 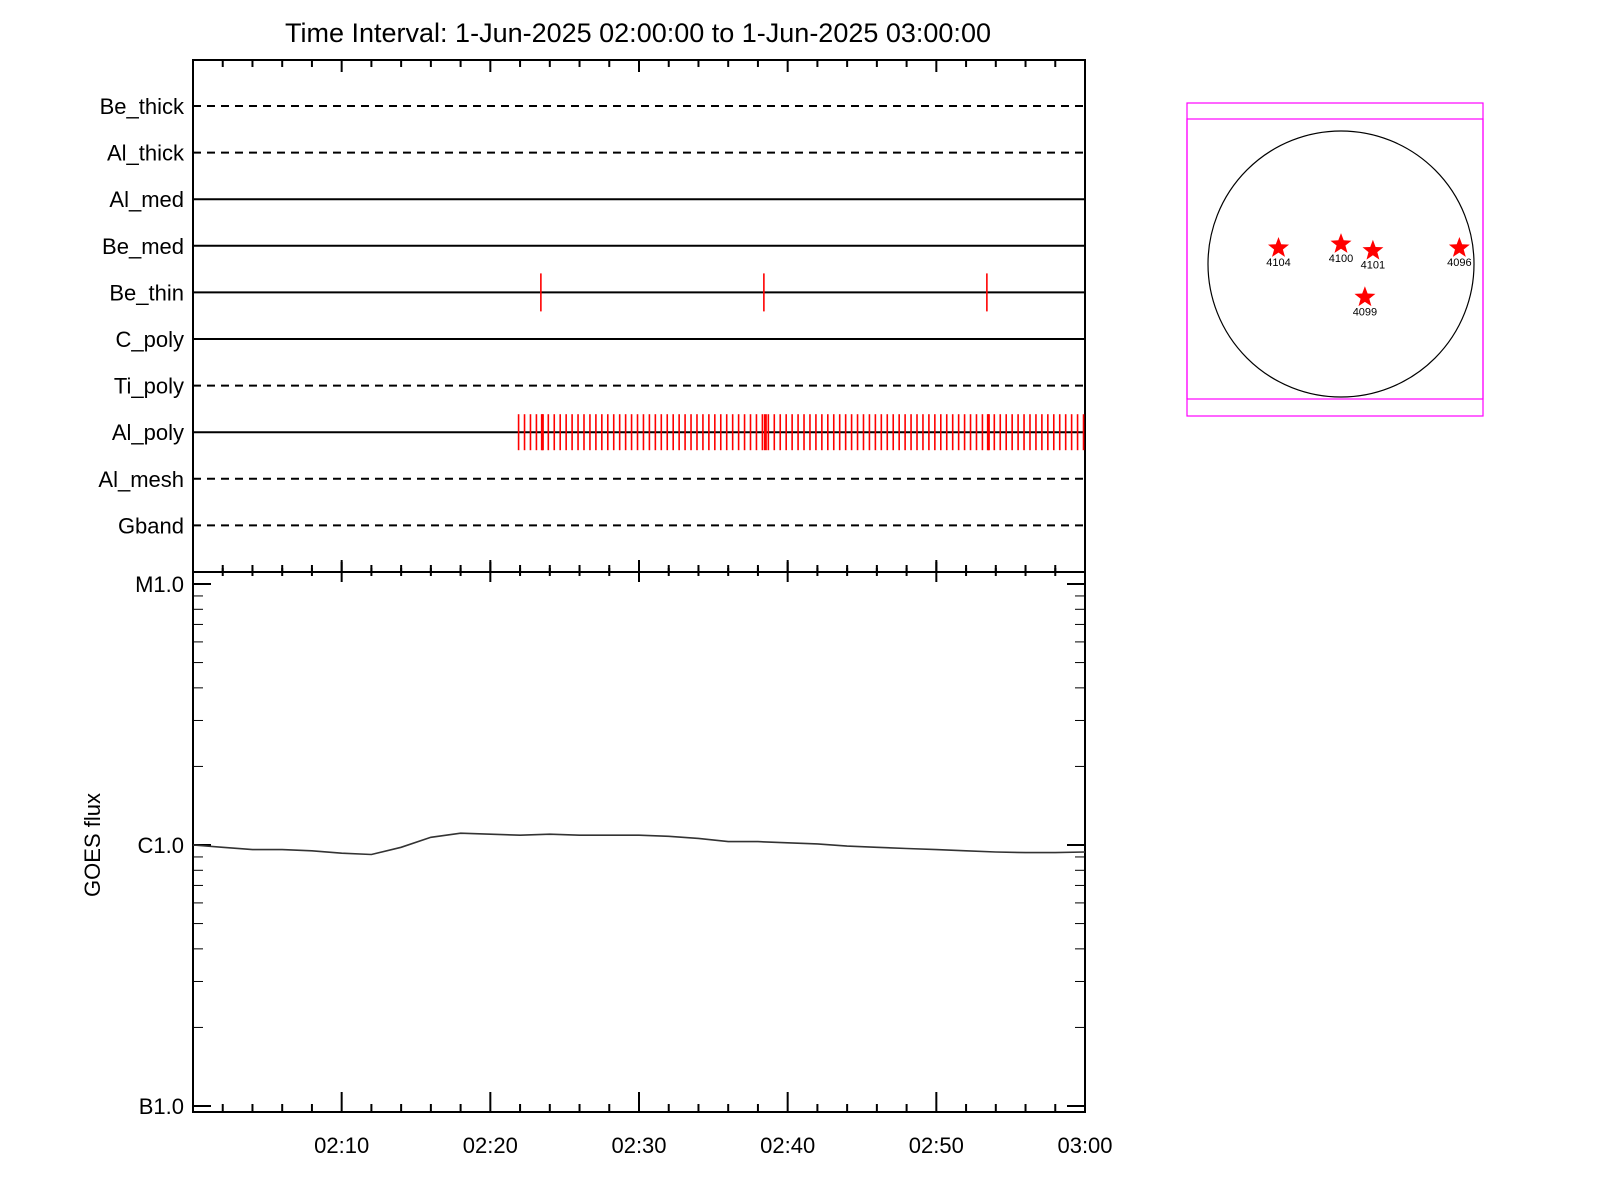 What do you see at coordinates (151, 525) in the screenshot?
I see `row-label: Gband` at bounding box center [151, 525].